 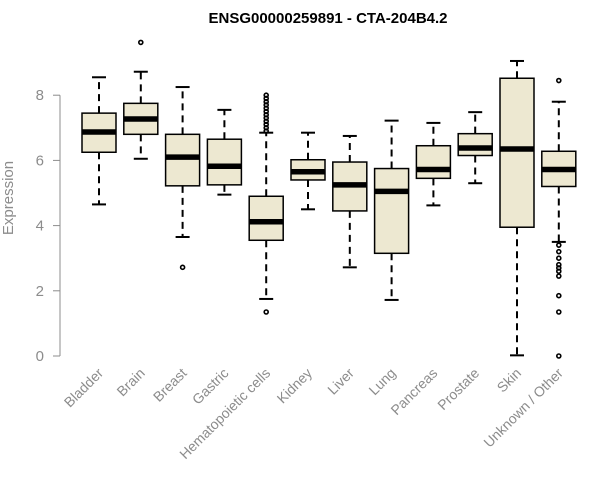 I want to click on x-tick-label: Prostate, so click(x=458, y=389).